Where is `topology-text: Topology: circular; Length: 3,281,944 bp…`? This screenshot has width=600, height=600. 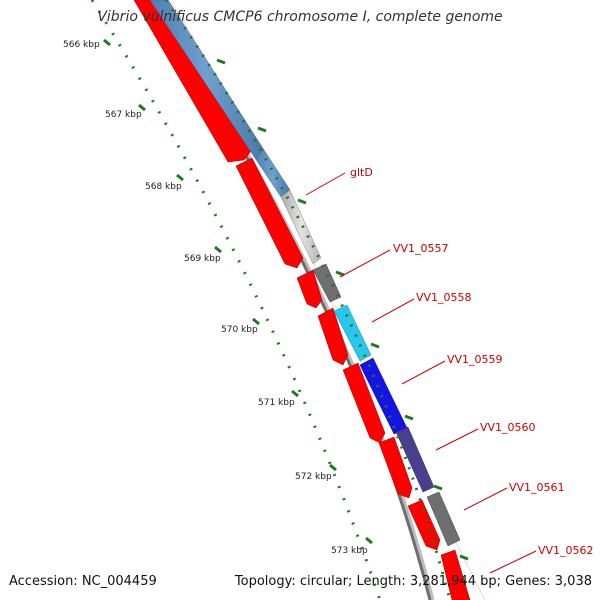
topology-text: Topology: circular; Length: 3,281,944 bp… is located at coordinates (413, 581).